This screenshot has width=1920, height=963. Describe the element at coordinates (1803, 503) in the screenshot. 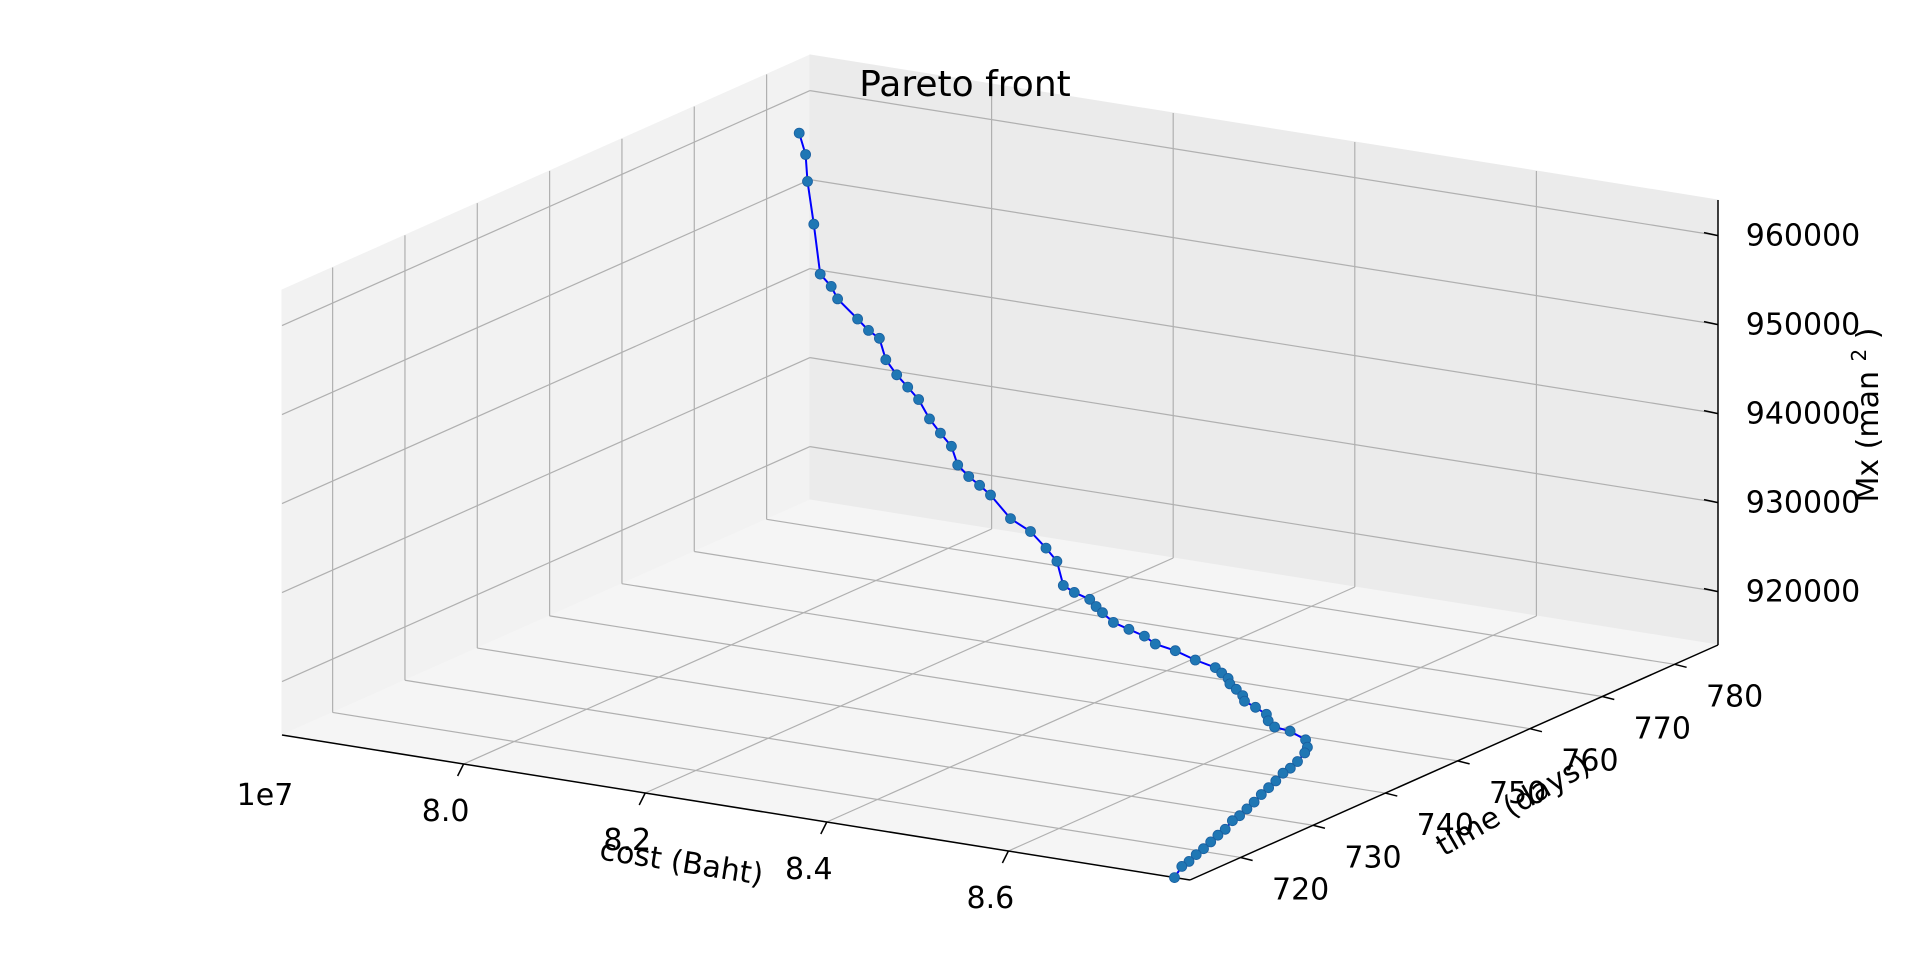

I see `z-tick-label-1: 930000` at that location.